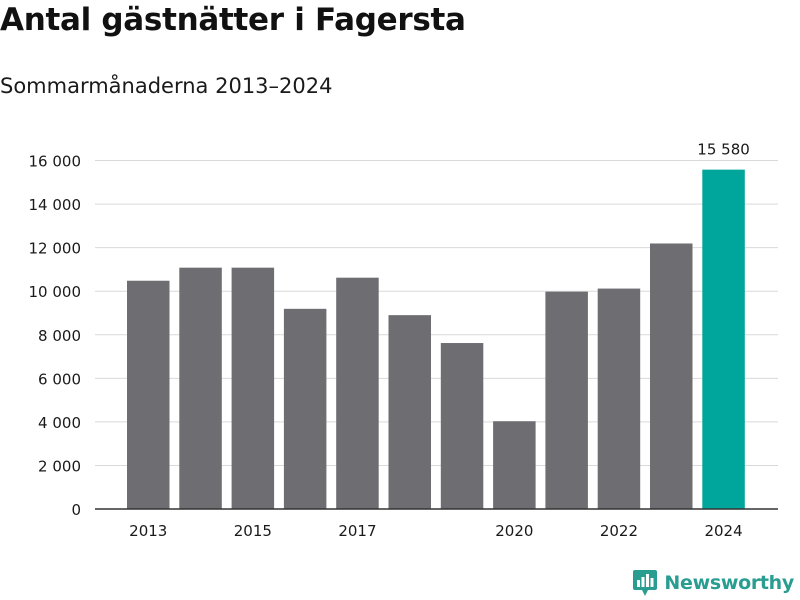 The image size is (800, 600). I want to click on data-labels: 15 580, so click(723, 150).